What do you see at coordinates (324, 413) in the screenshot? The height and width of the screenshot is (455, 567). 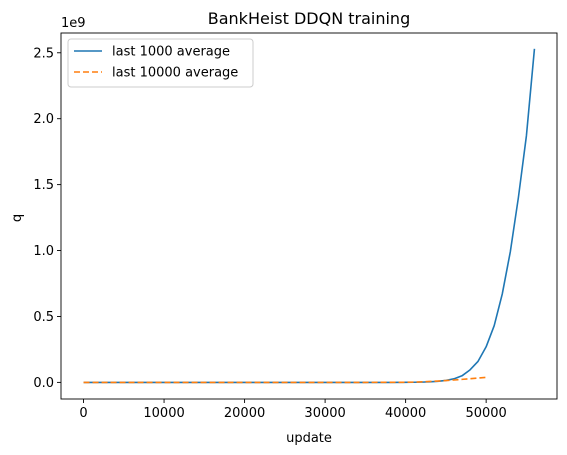 I see `x-tick-label: 30000` at bounding box center [324, 413].